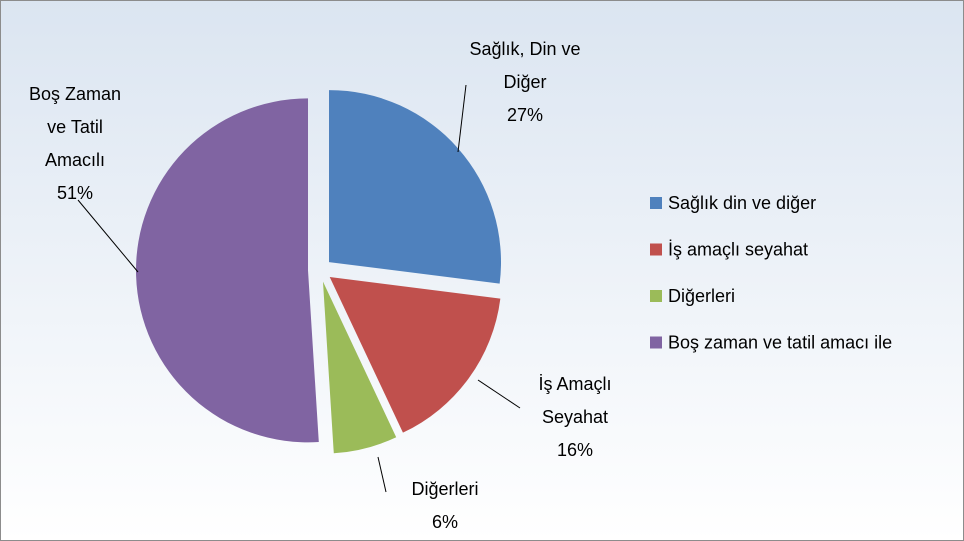 This screenshot has width=964, height=541. Describe the element at coordinates (575, 417) in the screenshot. I see `data-label: Seyahat` at that location.